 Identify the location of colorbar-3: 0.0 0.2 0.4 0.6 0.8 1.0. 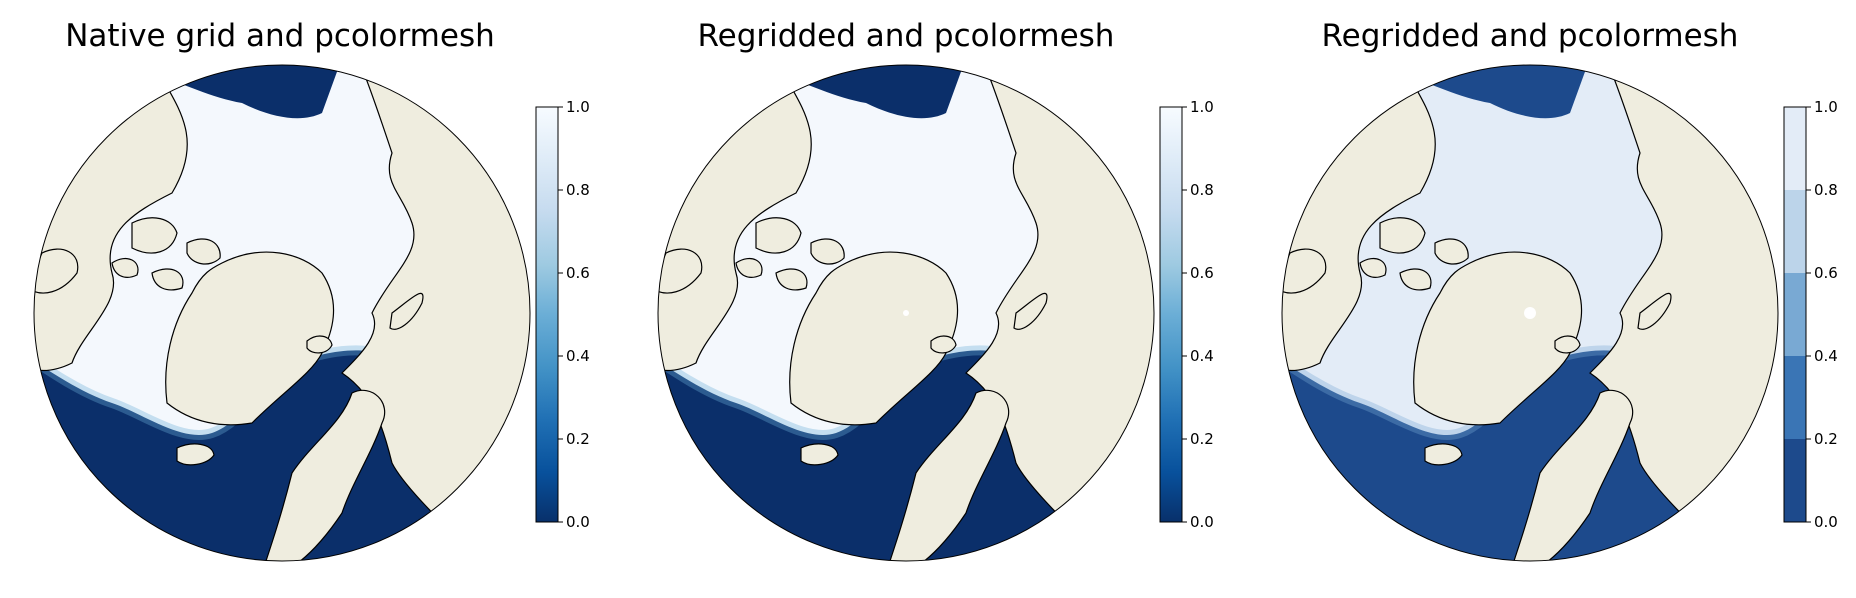
(1810, 314).